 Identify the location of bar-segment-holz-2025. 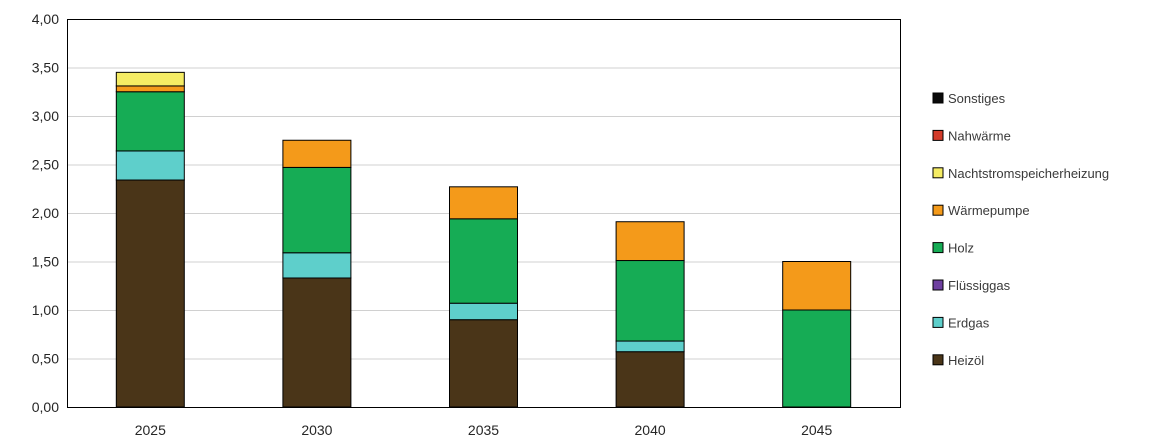
(150, 121).